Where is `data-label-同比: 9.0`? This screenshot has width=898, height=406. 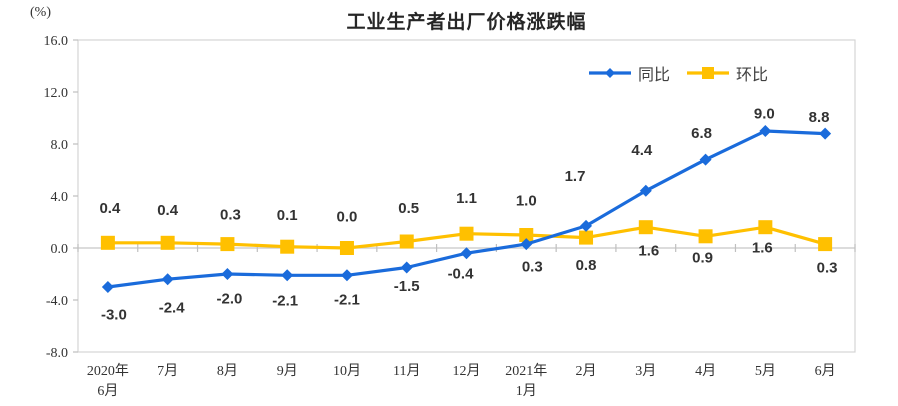
data-label-同比: 9.0 is located at coordinates (764, 113).